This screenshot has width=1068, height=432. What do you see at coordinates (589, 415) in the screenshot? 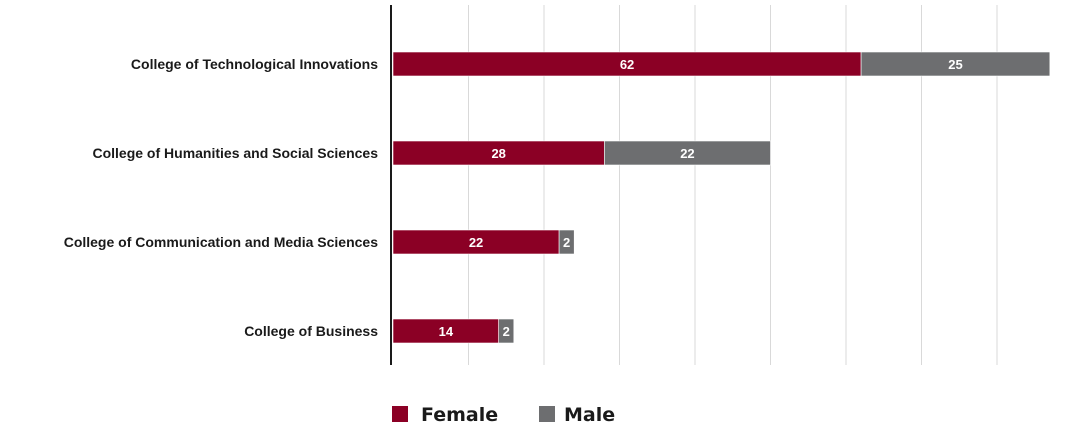
I see `legend-label-male: Male` at bounding box center [589, 415].